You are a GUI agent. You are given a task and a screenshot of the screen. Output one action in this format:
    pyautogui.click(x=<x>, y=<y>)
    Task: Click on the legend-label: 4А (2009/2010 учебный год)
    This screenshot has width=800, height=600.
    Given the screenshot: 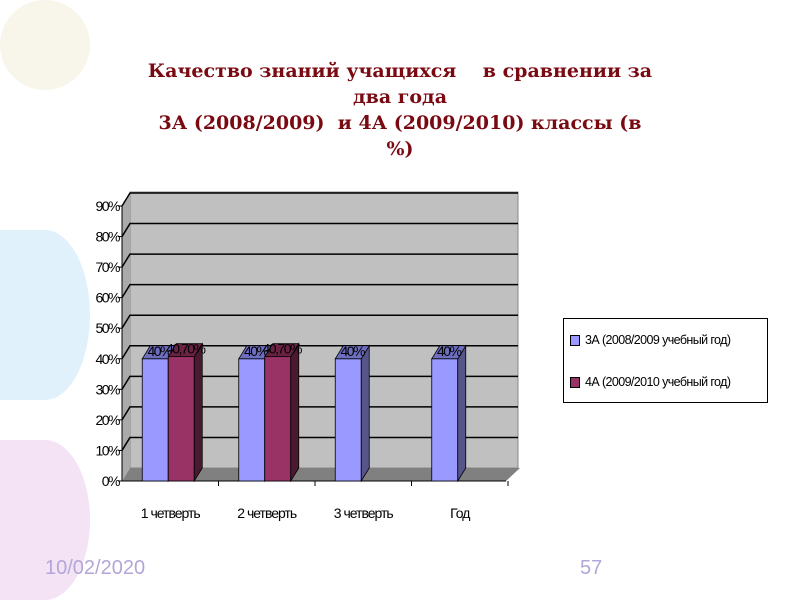 What is the action you would take?
    pyautogui.click(x=658, y=382)
    